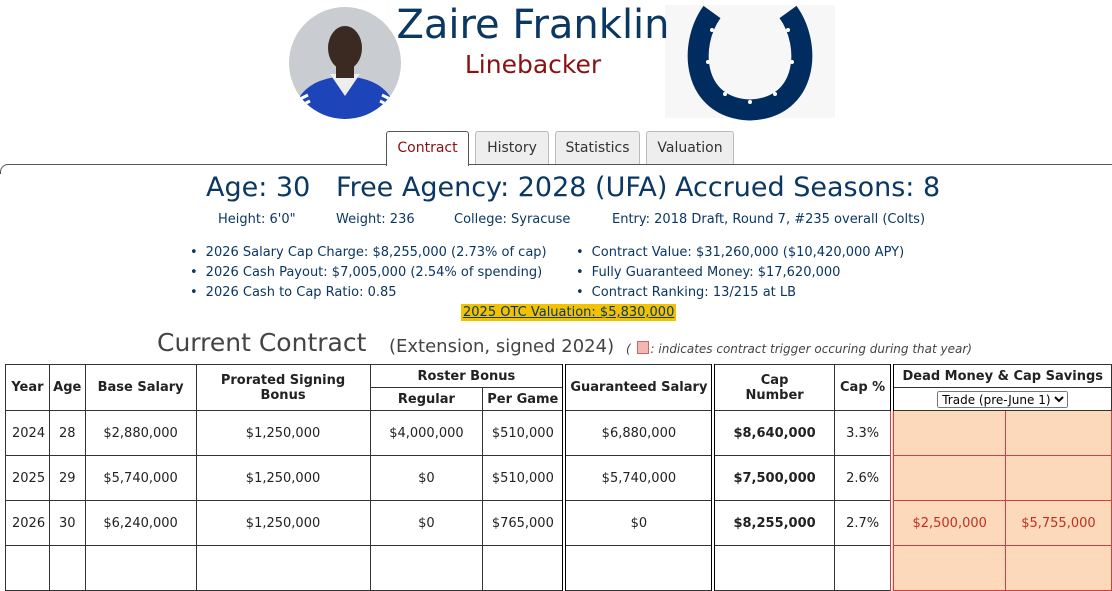 The height and width of the screenshot is (591, 1112). Describe the element at coordinates (512, 219) in the screenshot. I see `detail: College: Syracuse` at that location.